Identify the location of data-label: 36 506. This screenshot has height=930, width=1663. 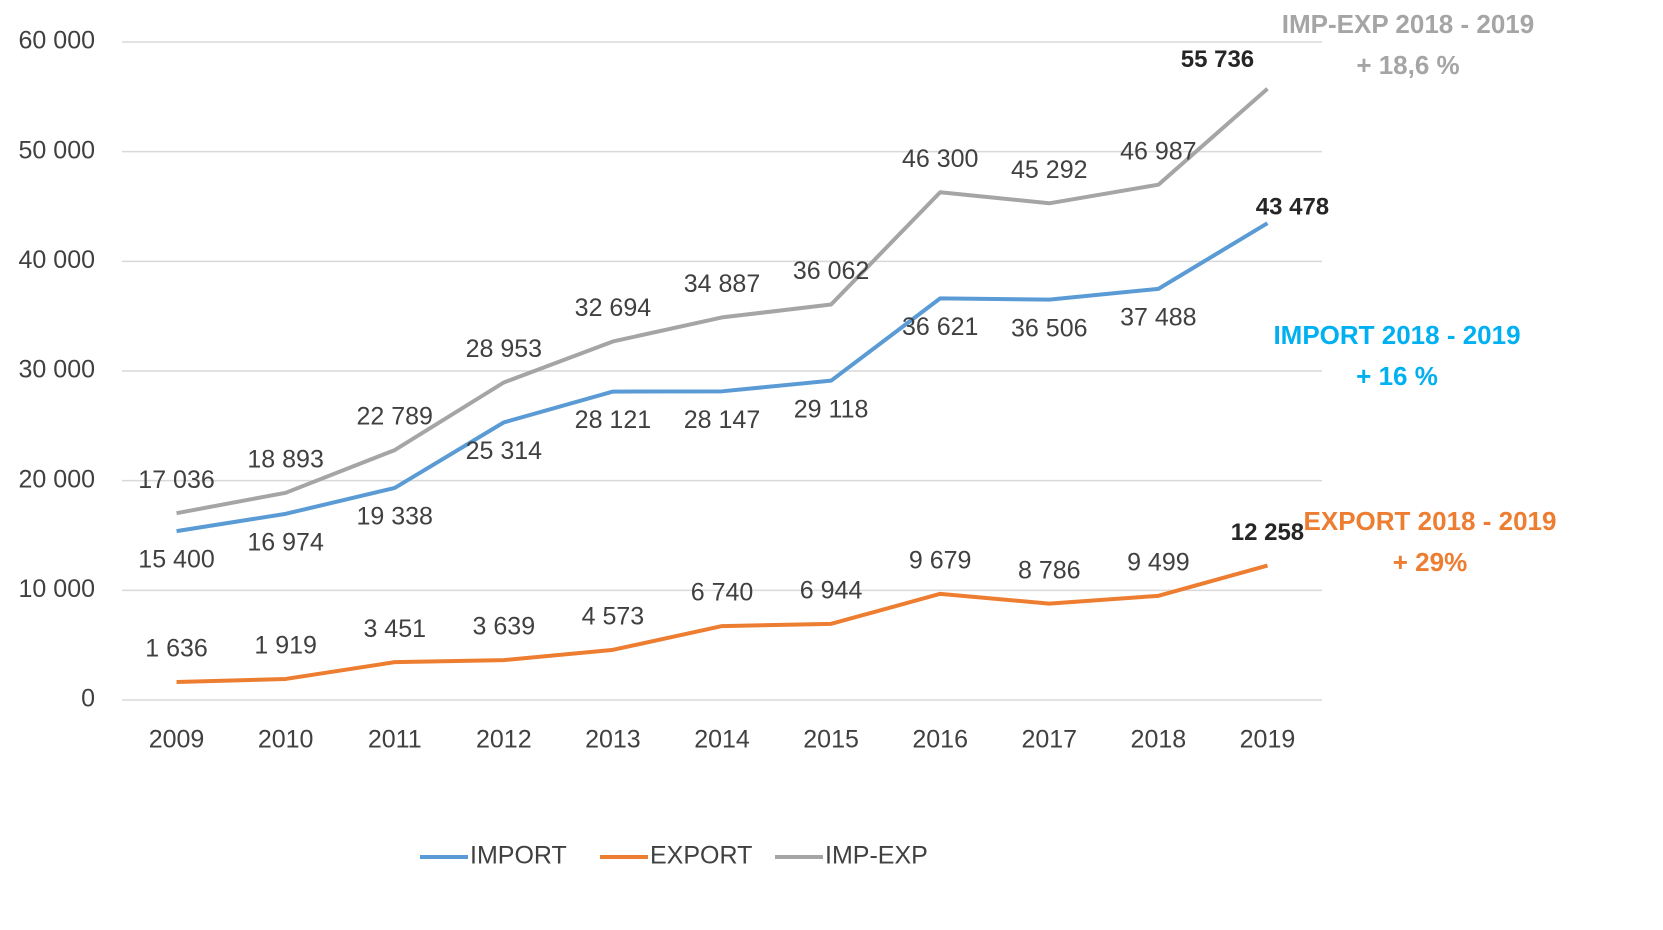
(1049, 328).